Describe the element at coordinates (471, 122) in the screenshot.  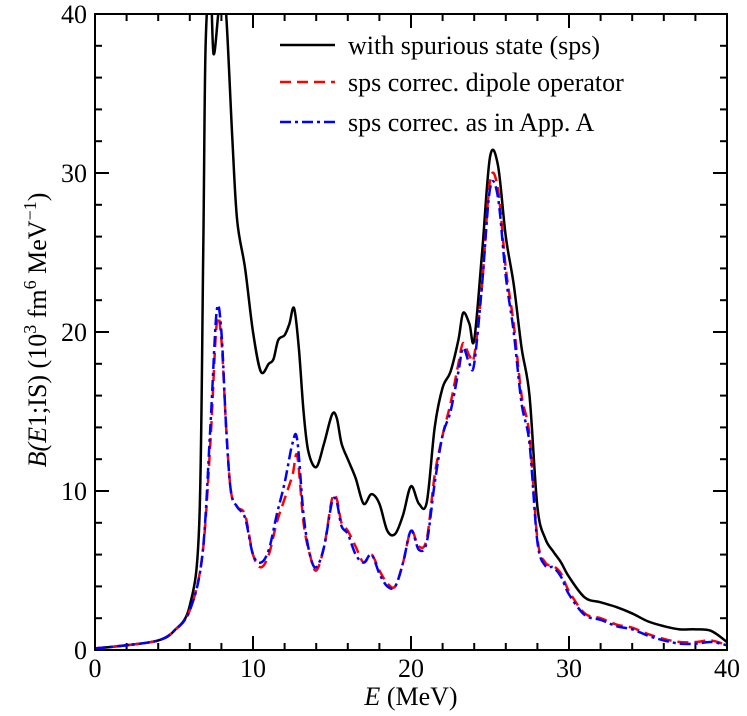
I see `legend-label-app-a: sps correc. as in App. A` at that location.